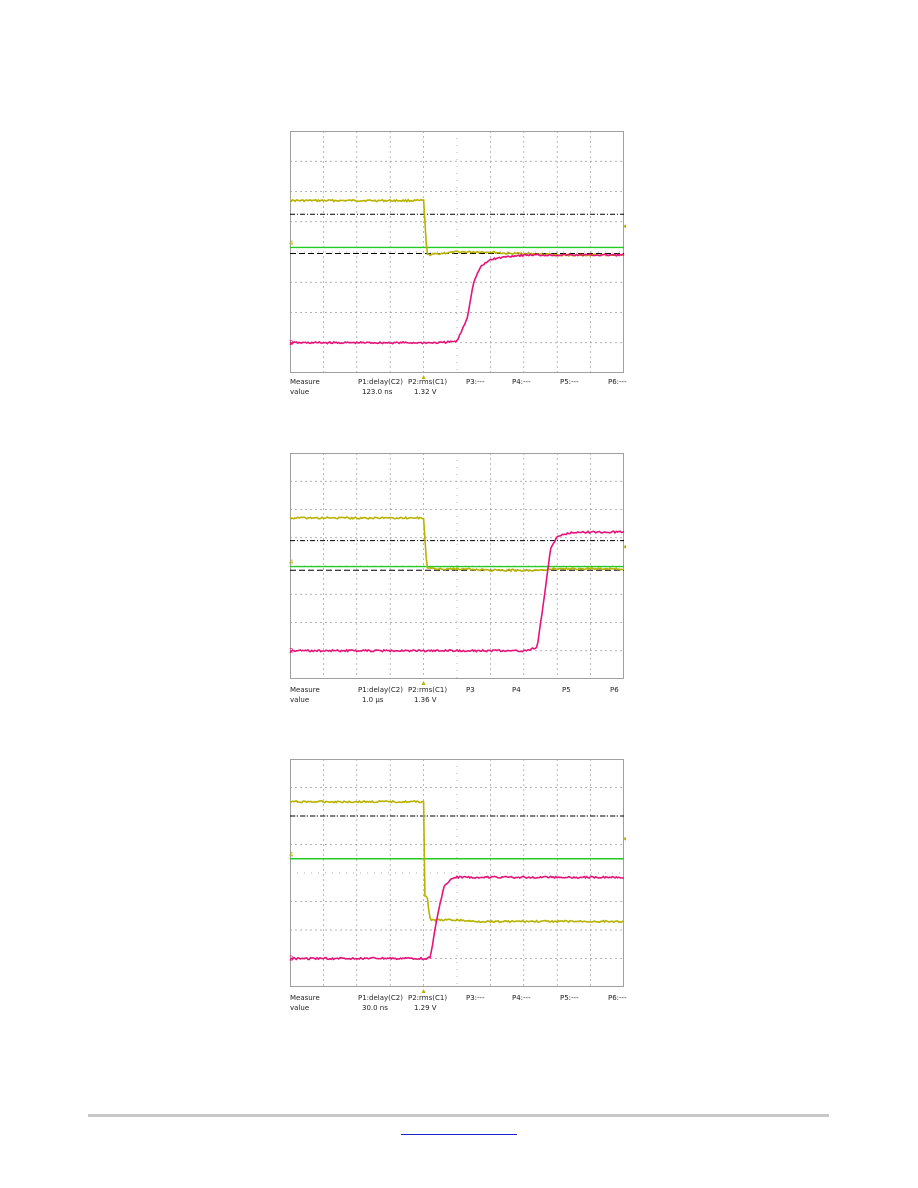 The width and height of the screenshot is (918, 1188). I want to click on measurement-value-p2: 1.29 V, so click(425, 1008).